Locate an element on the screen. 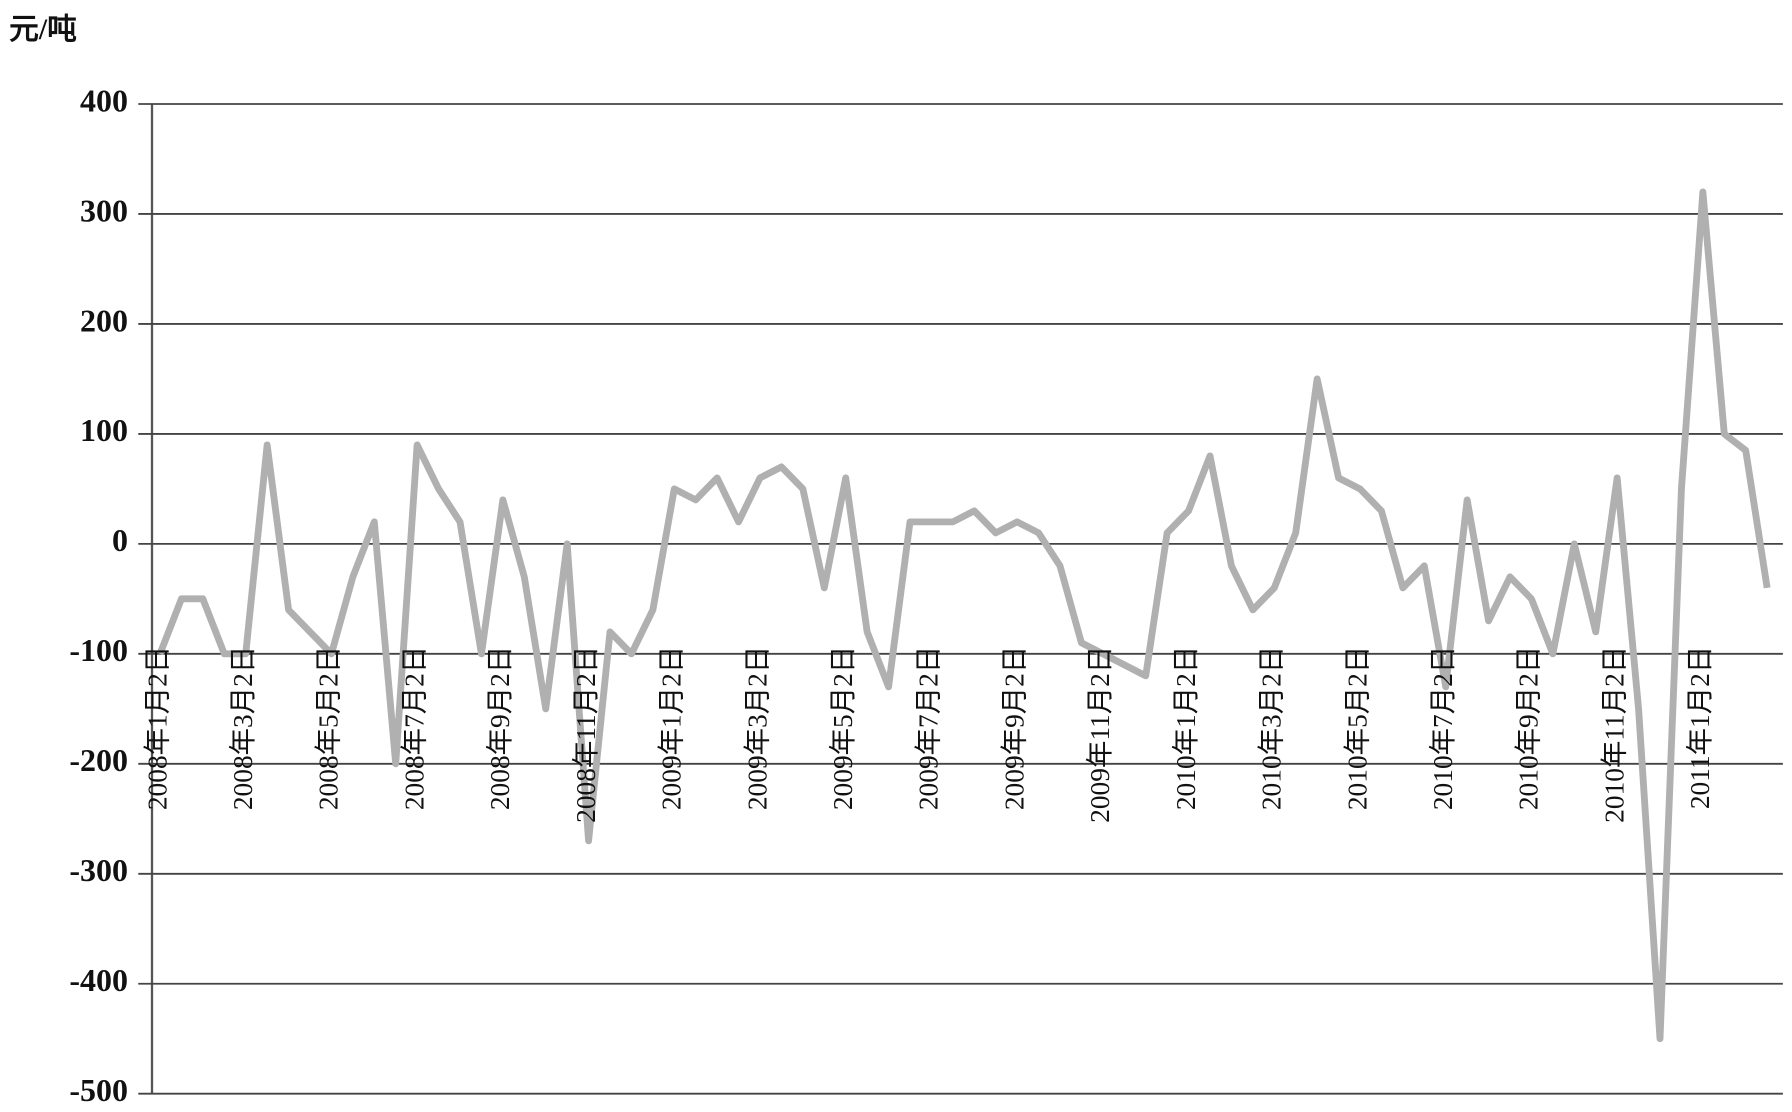 This screenshot has width=1792, height=1112. x-tick-label: 2008年7月2日 is located at coordinates (414, 728).